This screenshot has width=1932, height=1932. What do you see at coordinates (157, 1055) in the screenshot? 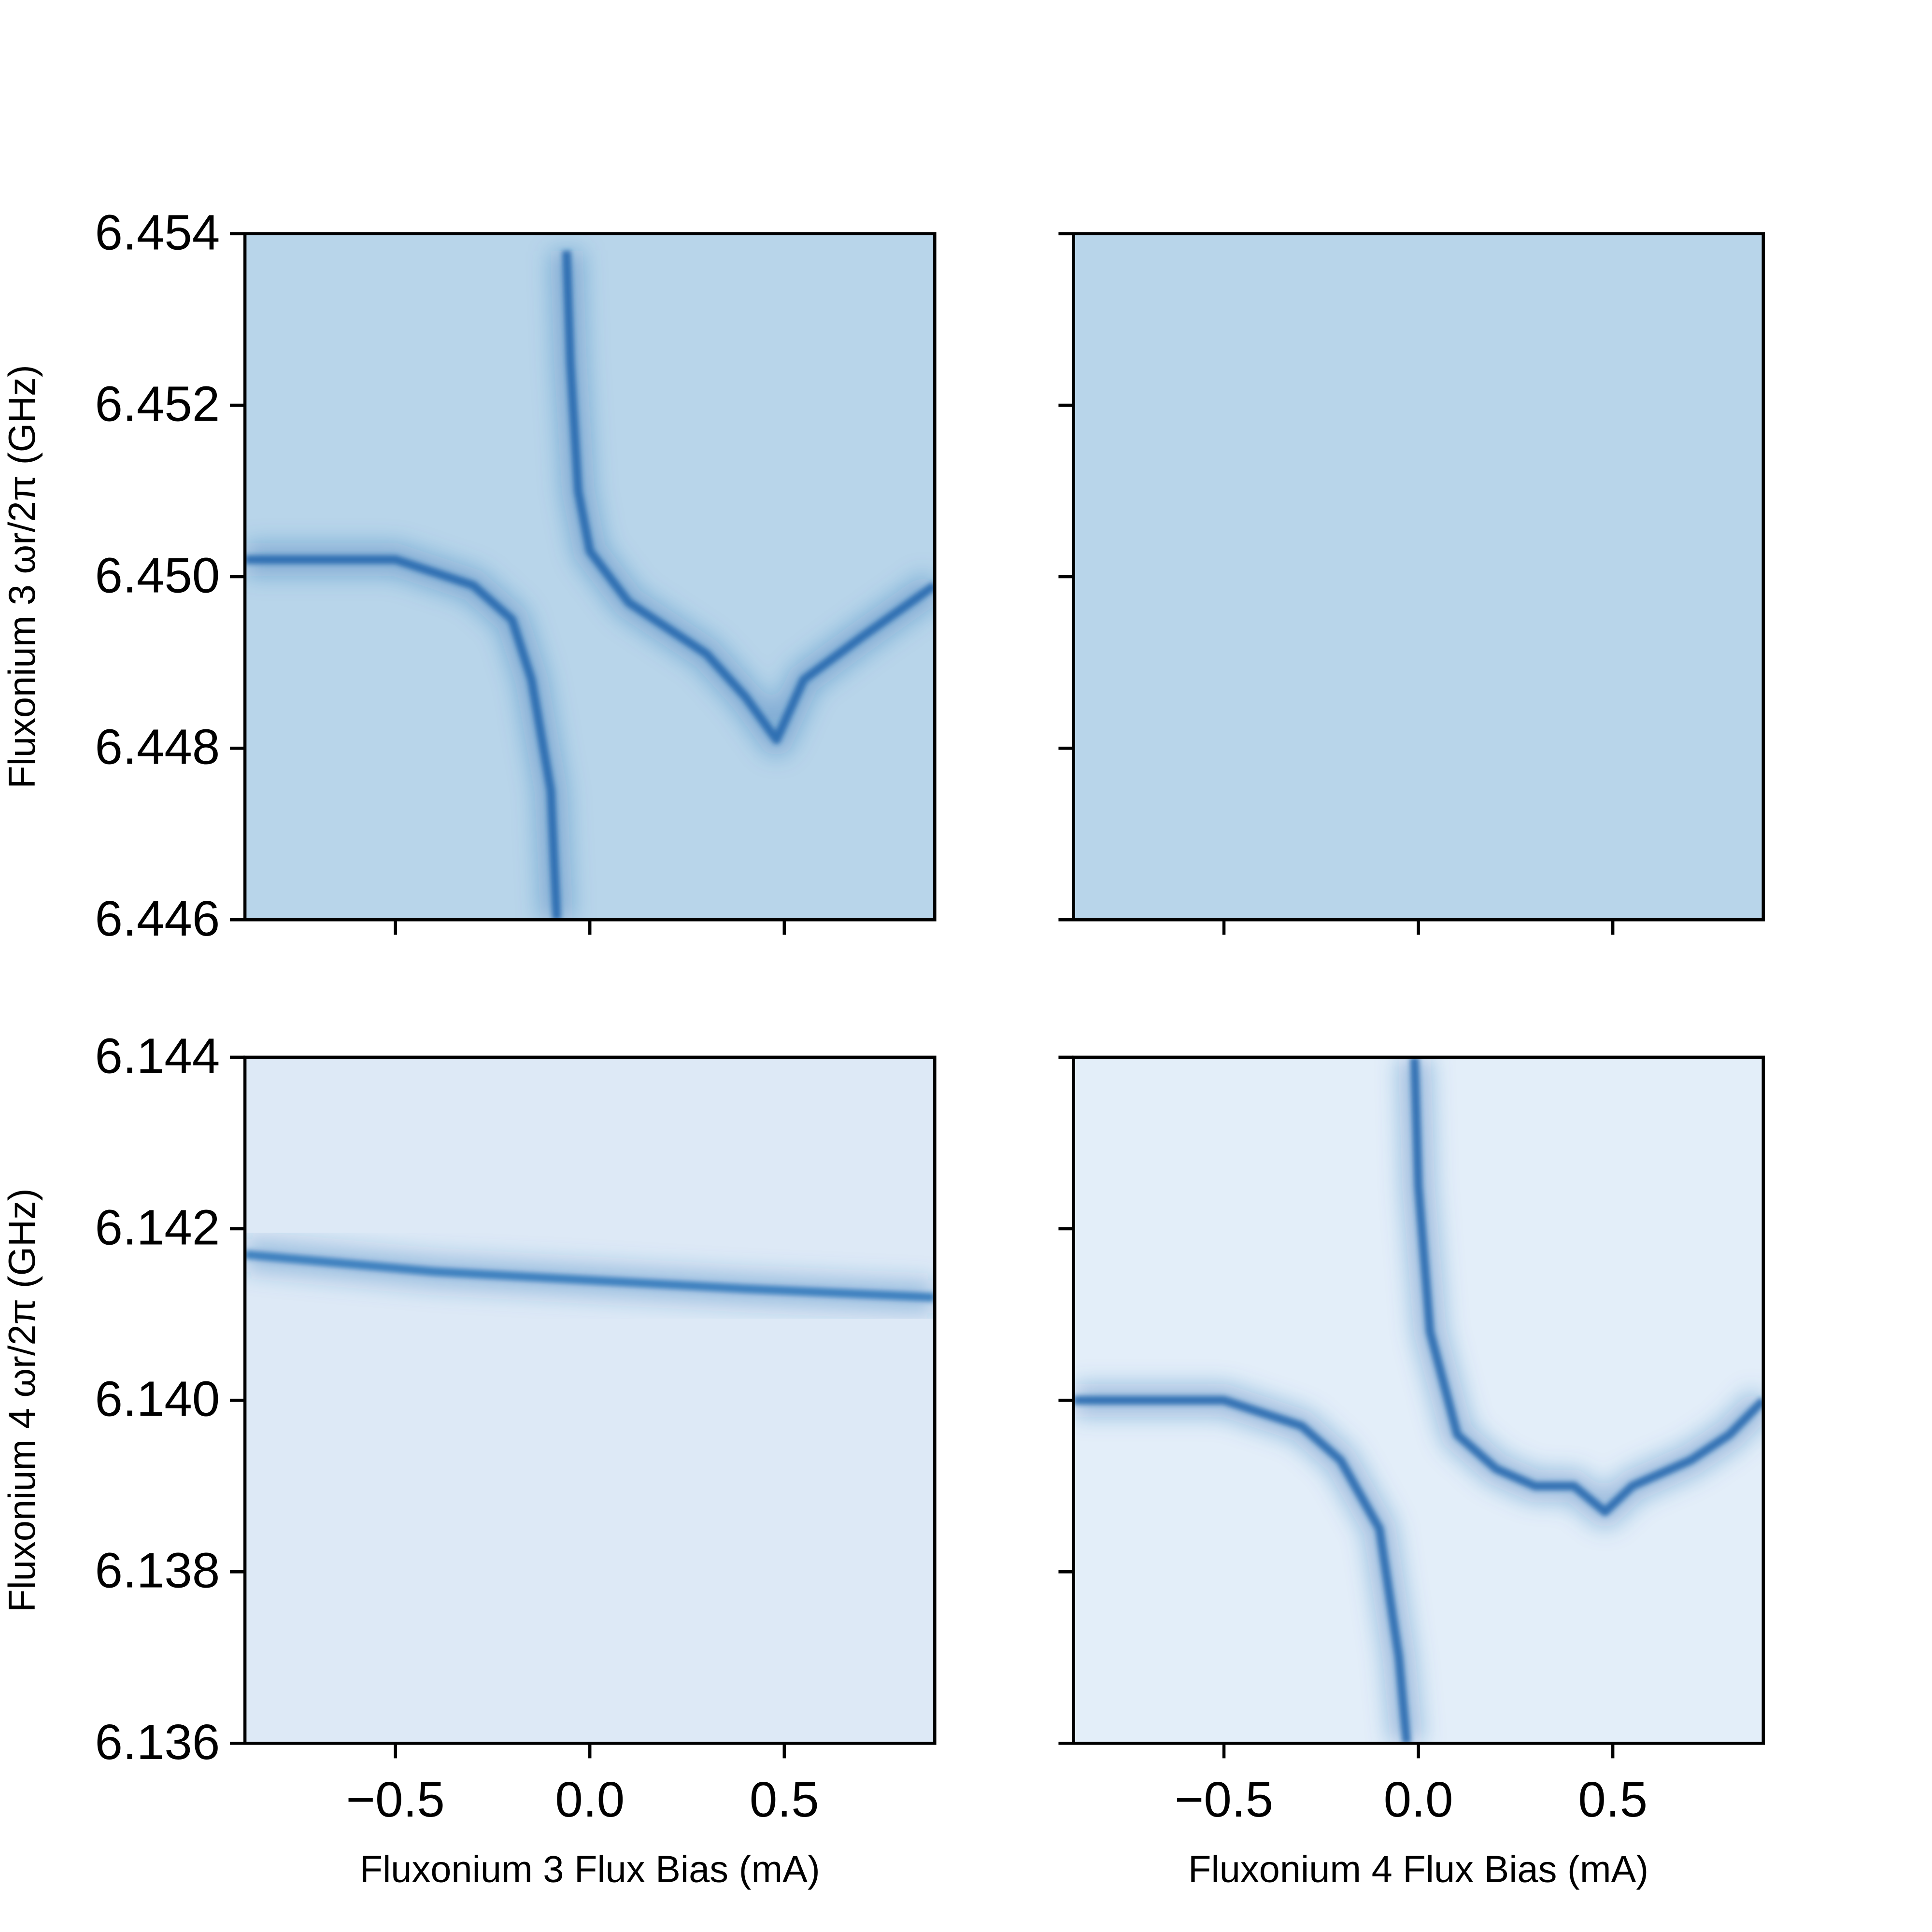
I see `y-tick-label: 6.144` at bounding box center [157, 1055].